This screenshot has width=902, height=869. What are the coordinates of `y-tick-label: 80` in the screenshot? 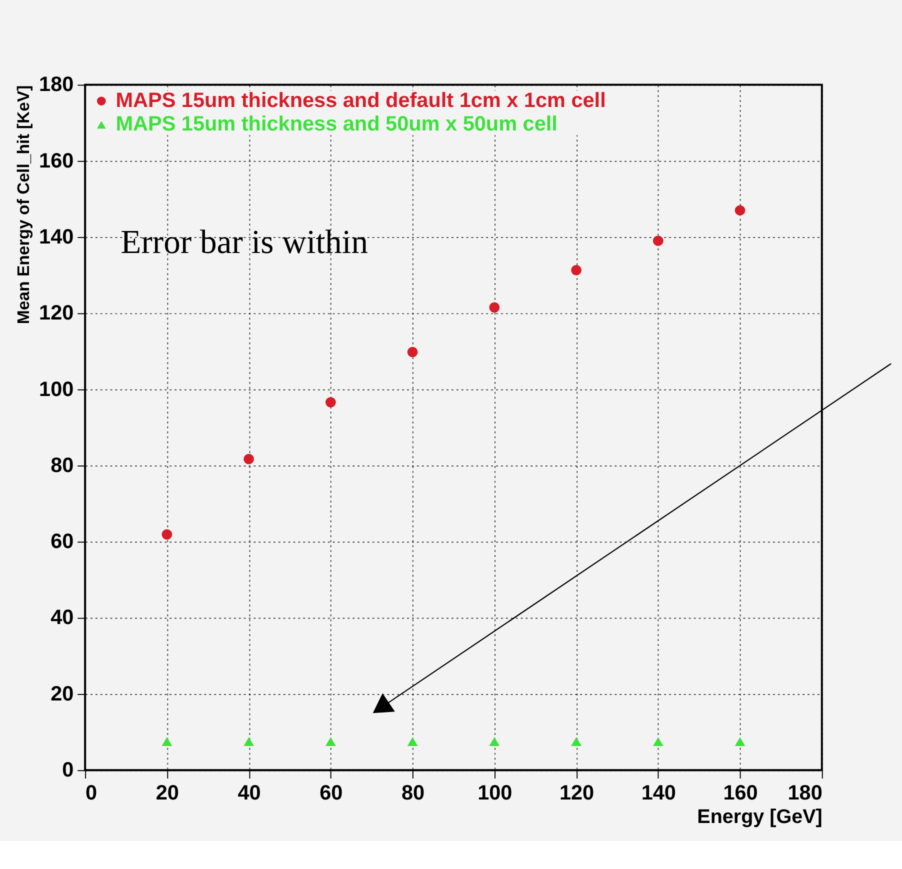 It's located at (62, 465).